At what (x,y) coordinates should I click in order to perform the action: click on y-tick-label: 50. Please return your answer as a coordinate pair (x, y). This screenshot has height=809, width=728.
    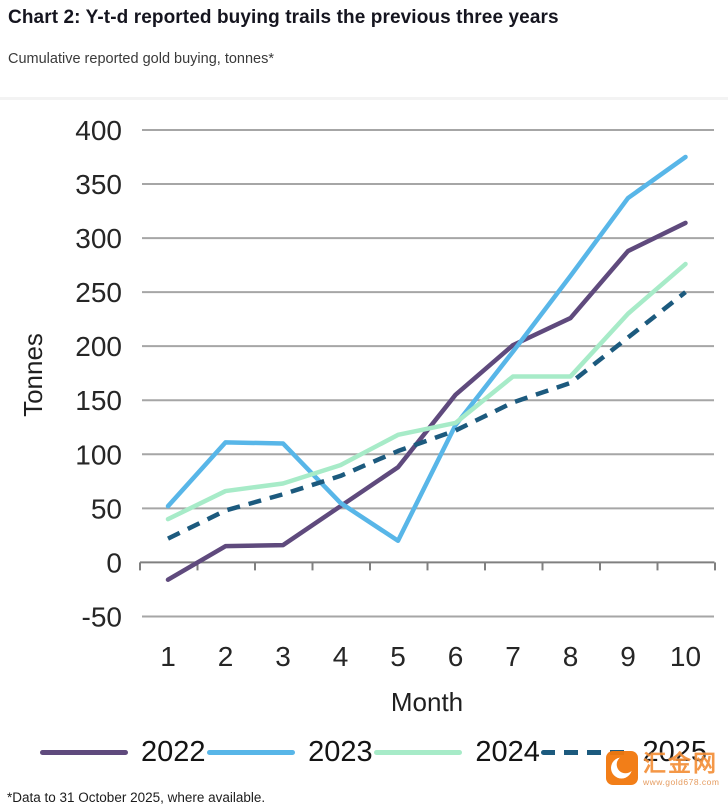
    Looking at the image, I should click on (106, 508).